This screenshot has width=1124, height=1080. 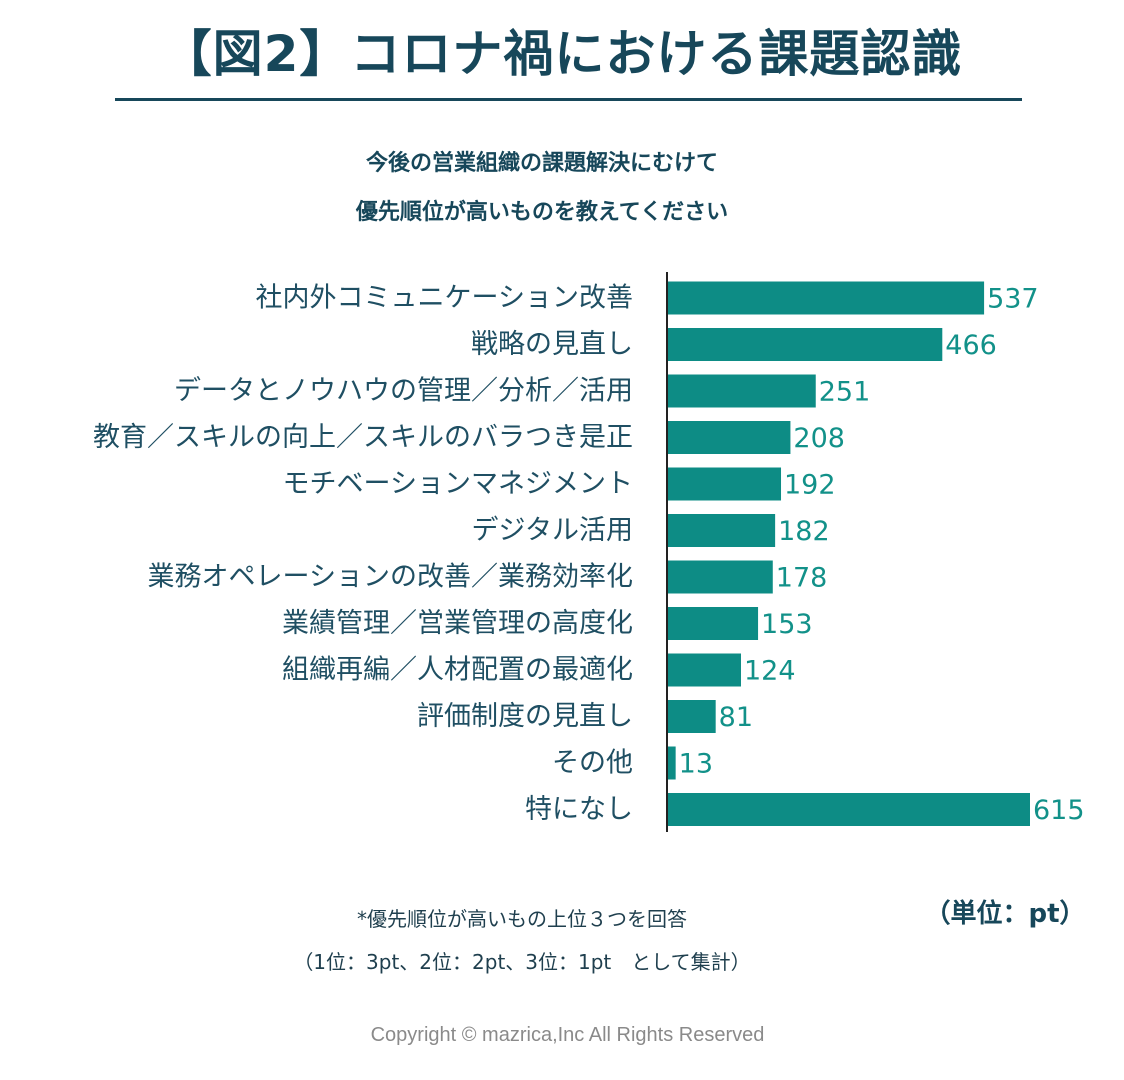 I want to click on value-label: 81, so click(x=736, y=717).